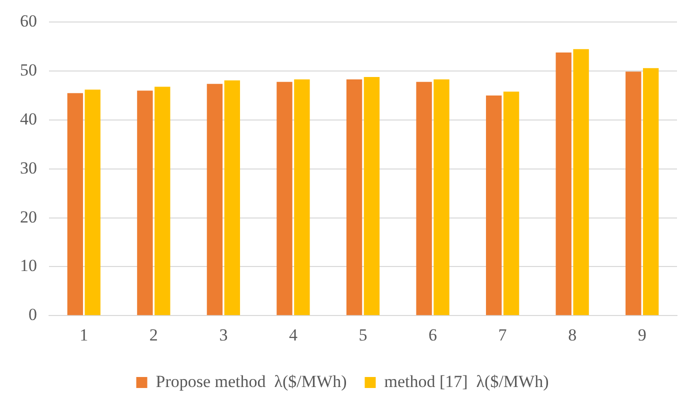  Describe the element at coordinates (84, 334) in the screenshot. I see `x-tick-label: 1` at that location.